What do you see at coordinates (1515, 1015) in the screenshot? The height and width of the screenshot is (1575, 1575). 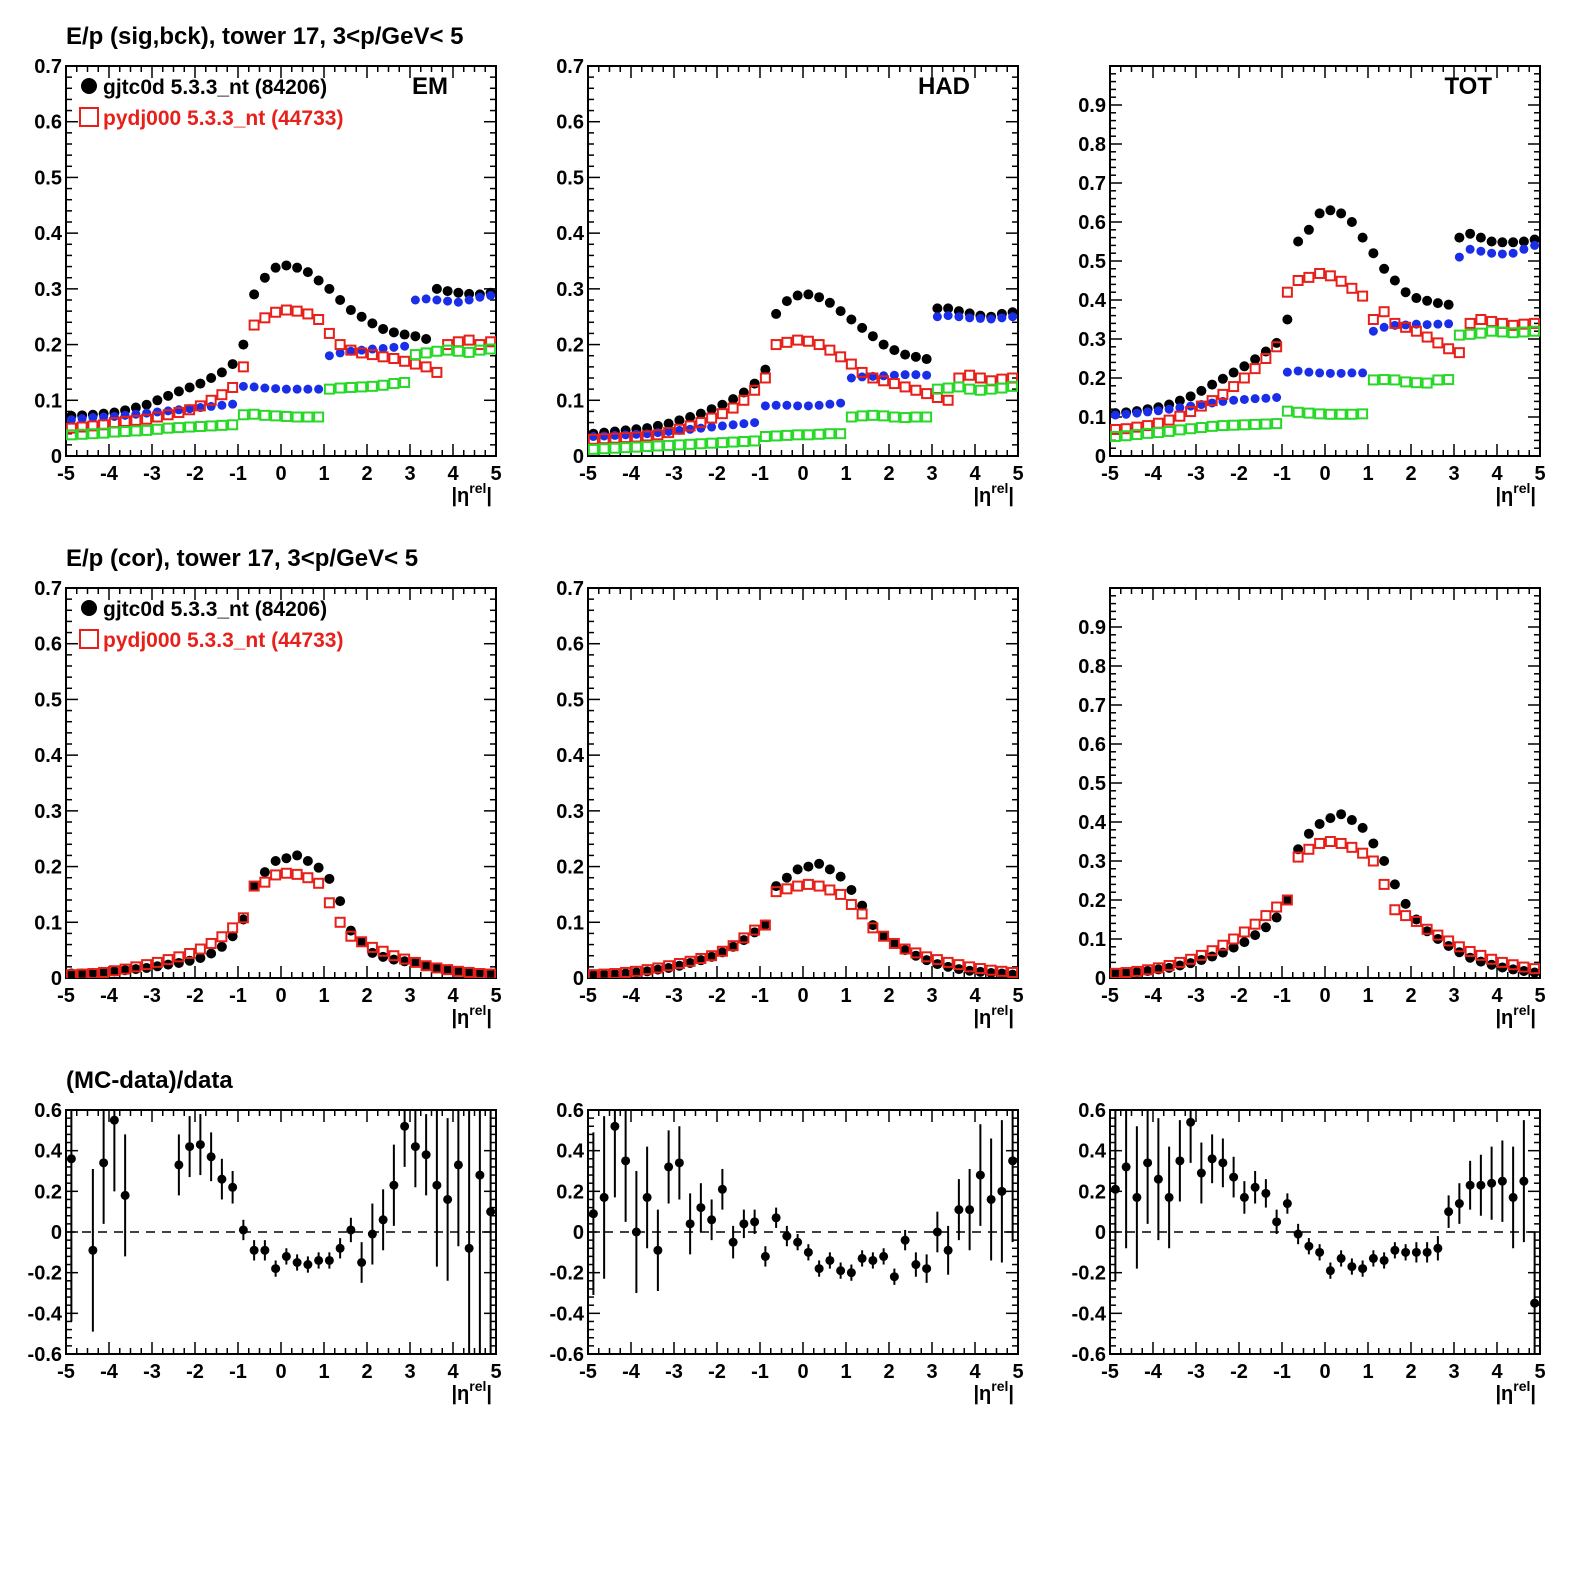 I see `x-axis-label: |ηrel|` at bounding box center [1515, 1015].